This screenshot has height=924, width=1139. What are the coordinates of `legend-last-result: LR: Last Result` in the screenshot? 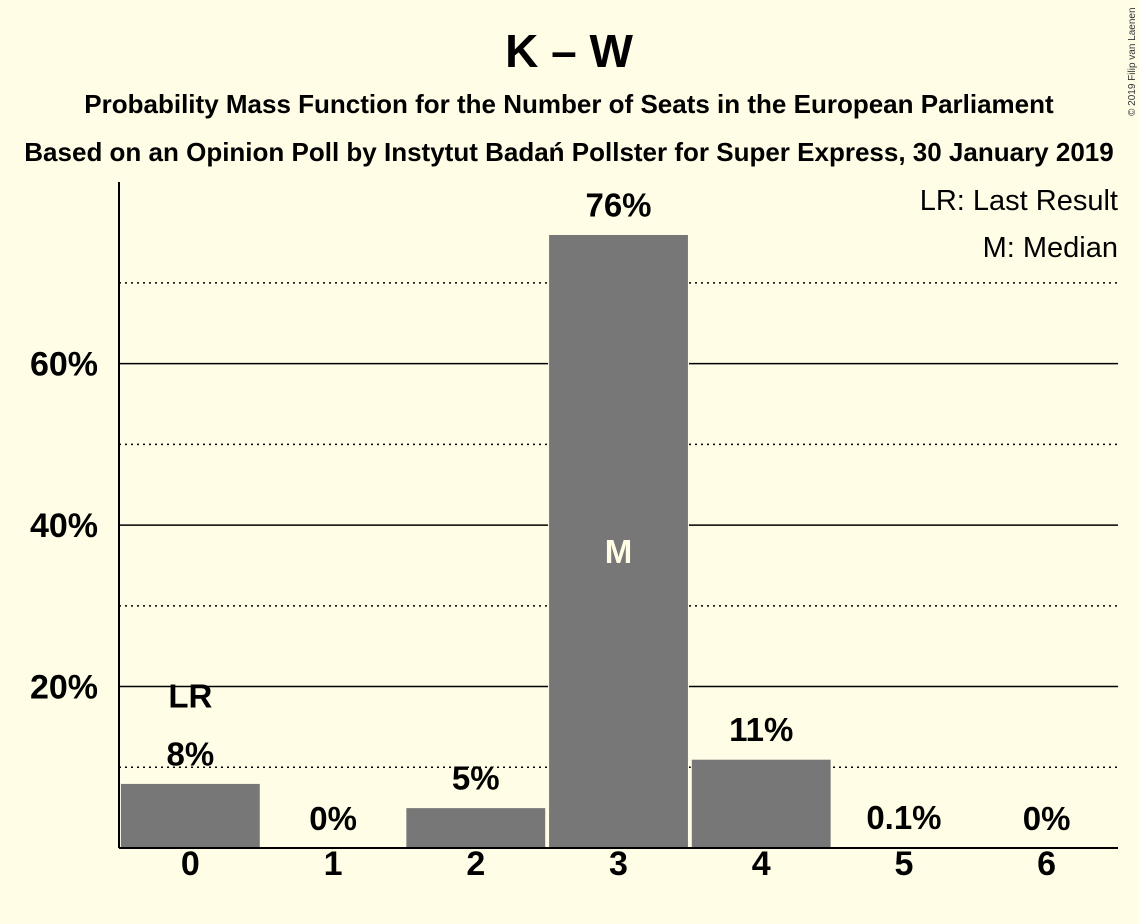 It's located at (1019, 201).